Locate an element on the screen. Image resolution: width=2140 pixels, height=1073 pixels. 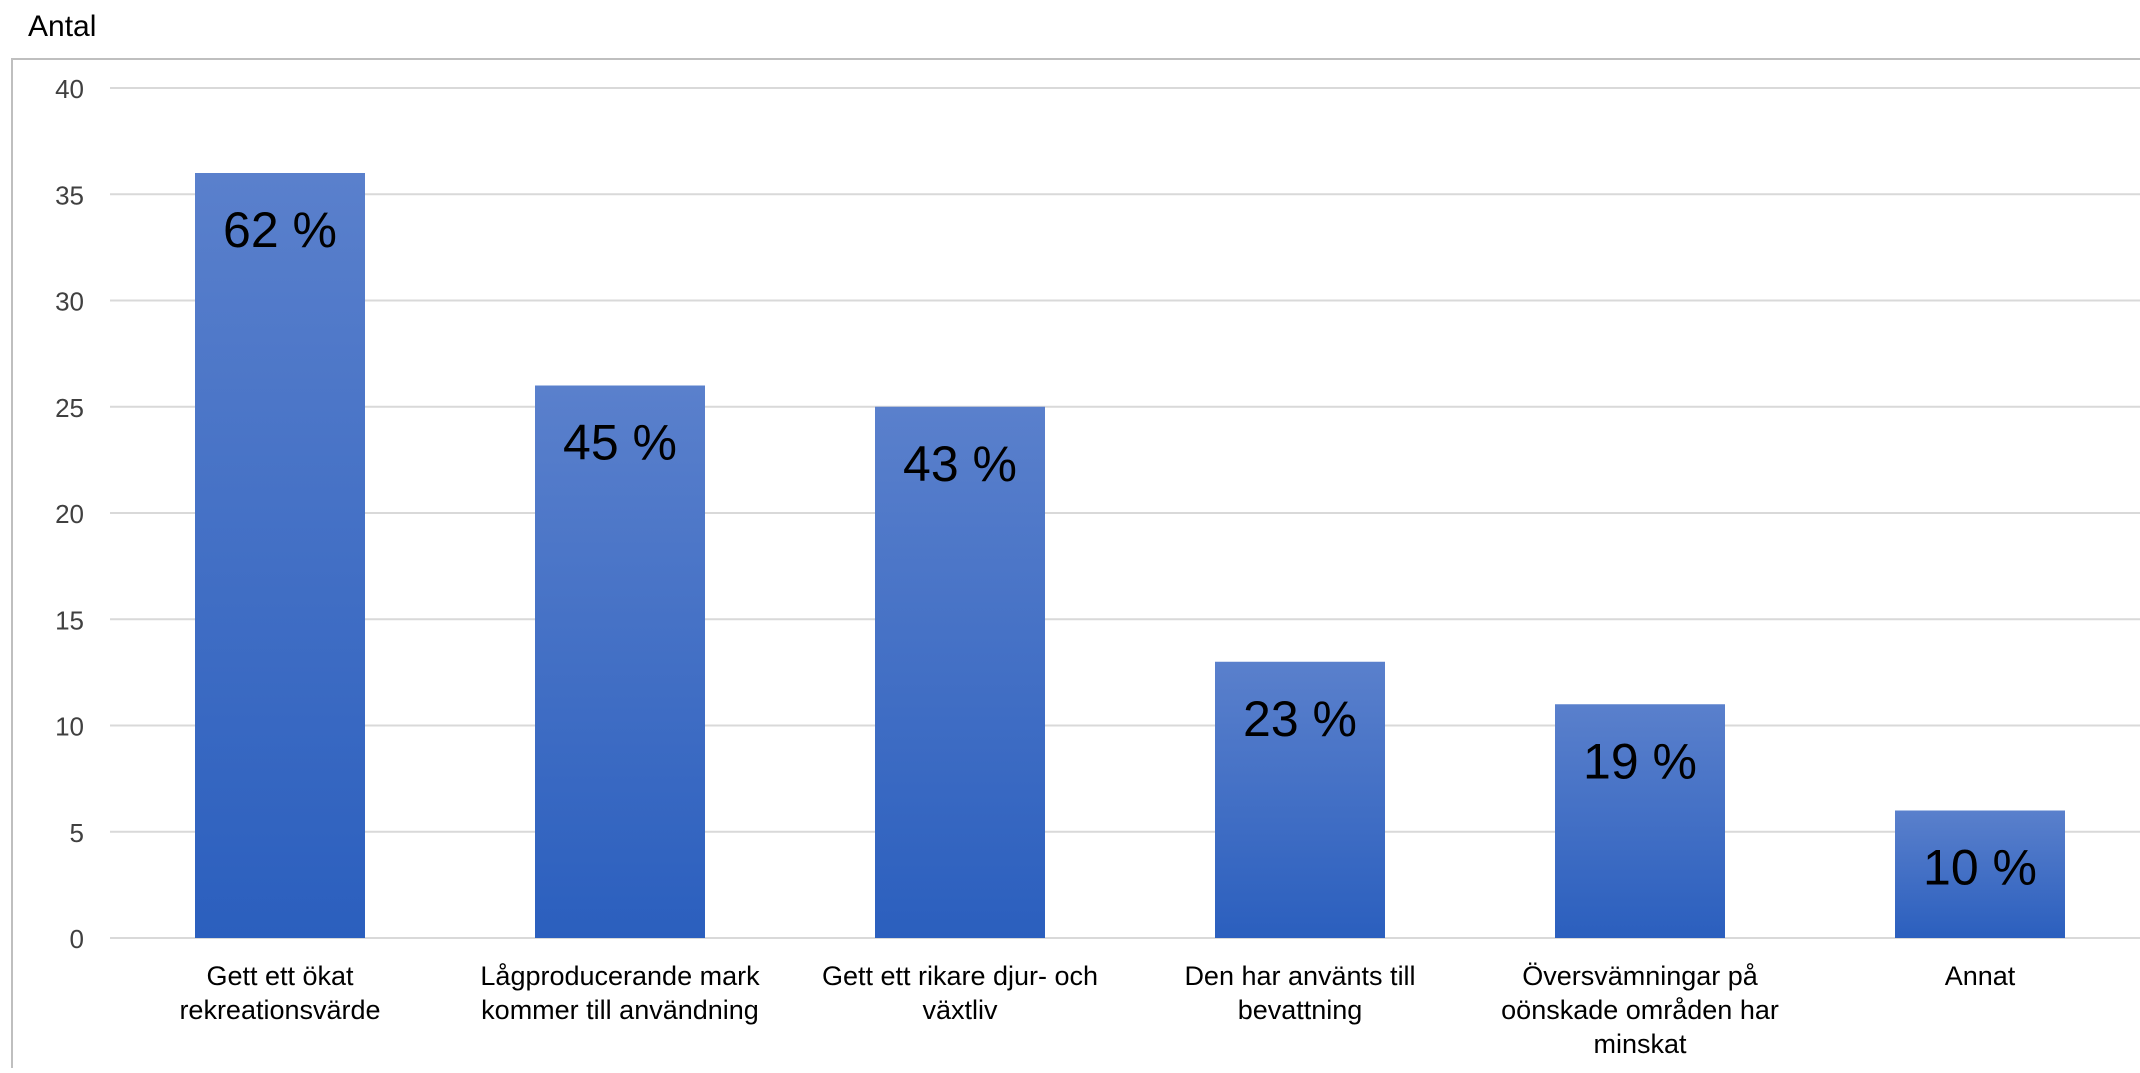
x-tick-label: Den har använts till bevattning is located at coordinates (1299, 993).